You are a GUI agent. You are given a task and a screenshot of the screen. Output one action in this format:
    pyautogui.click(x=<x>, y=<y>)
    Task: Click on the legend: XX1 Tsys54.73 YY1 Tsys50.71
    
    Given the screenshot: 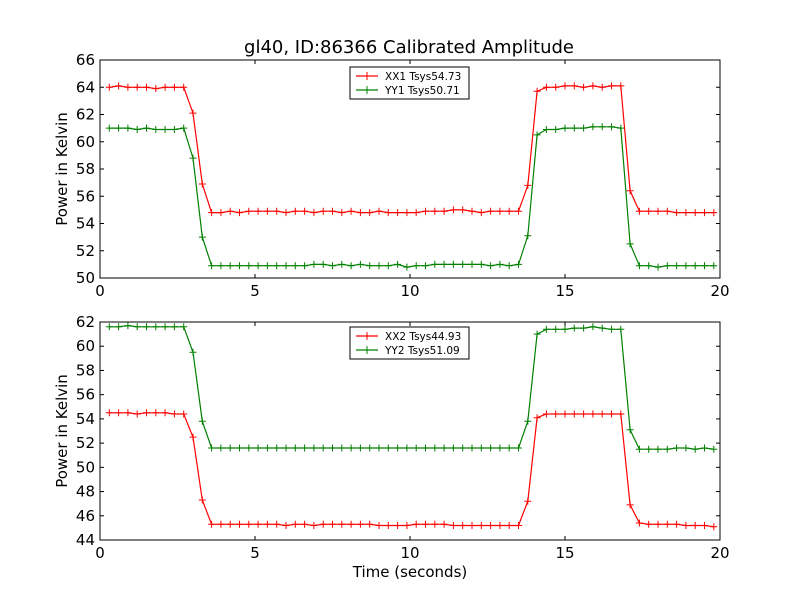 What is the action you would take?
    pyautogui.click(x=409, y=83)
    